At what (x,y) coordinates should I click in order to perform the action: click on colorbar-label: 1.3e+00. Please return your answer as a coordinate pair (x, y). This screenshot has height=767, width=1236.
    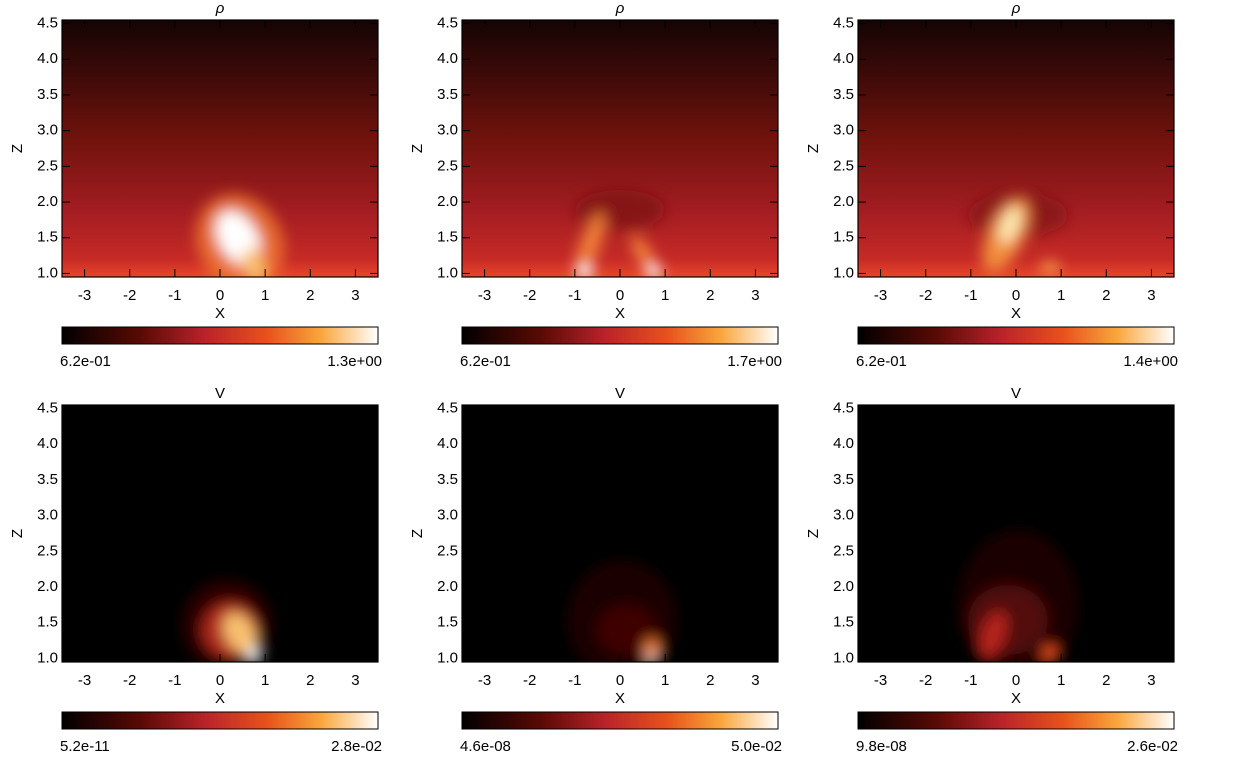
    Looking at the image, I should click on (354, 361).